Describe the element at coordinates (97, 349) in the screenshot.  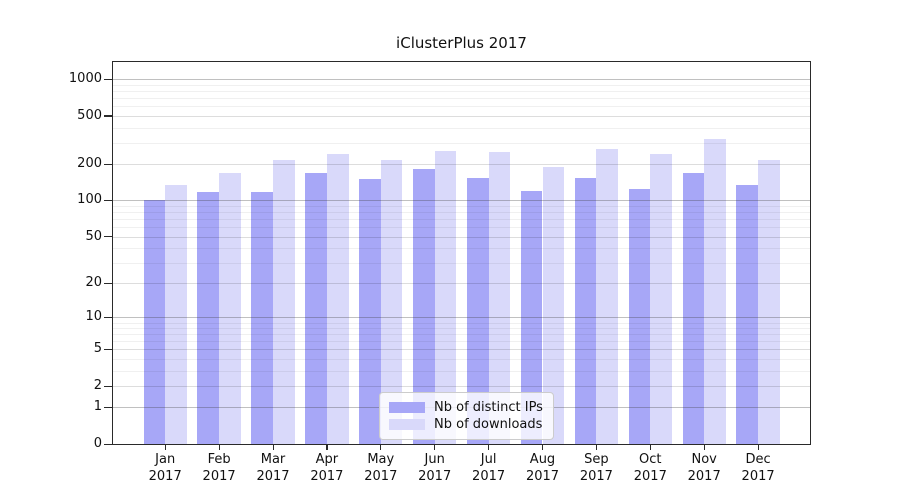
I see `y-tick-label: 5` at that location.